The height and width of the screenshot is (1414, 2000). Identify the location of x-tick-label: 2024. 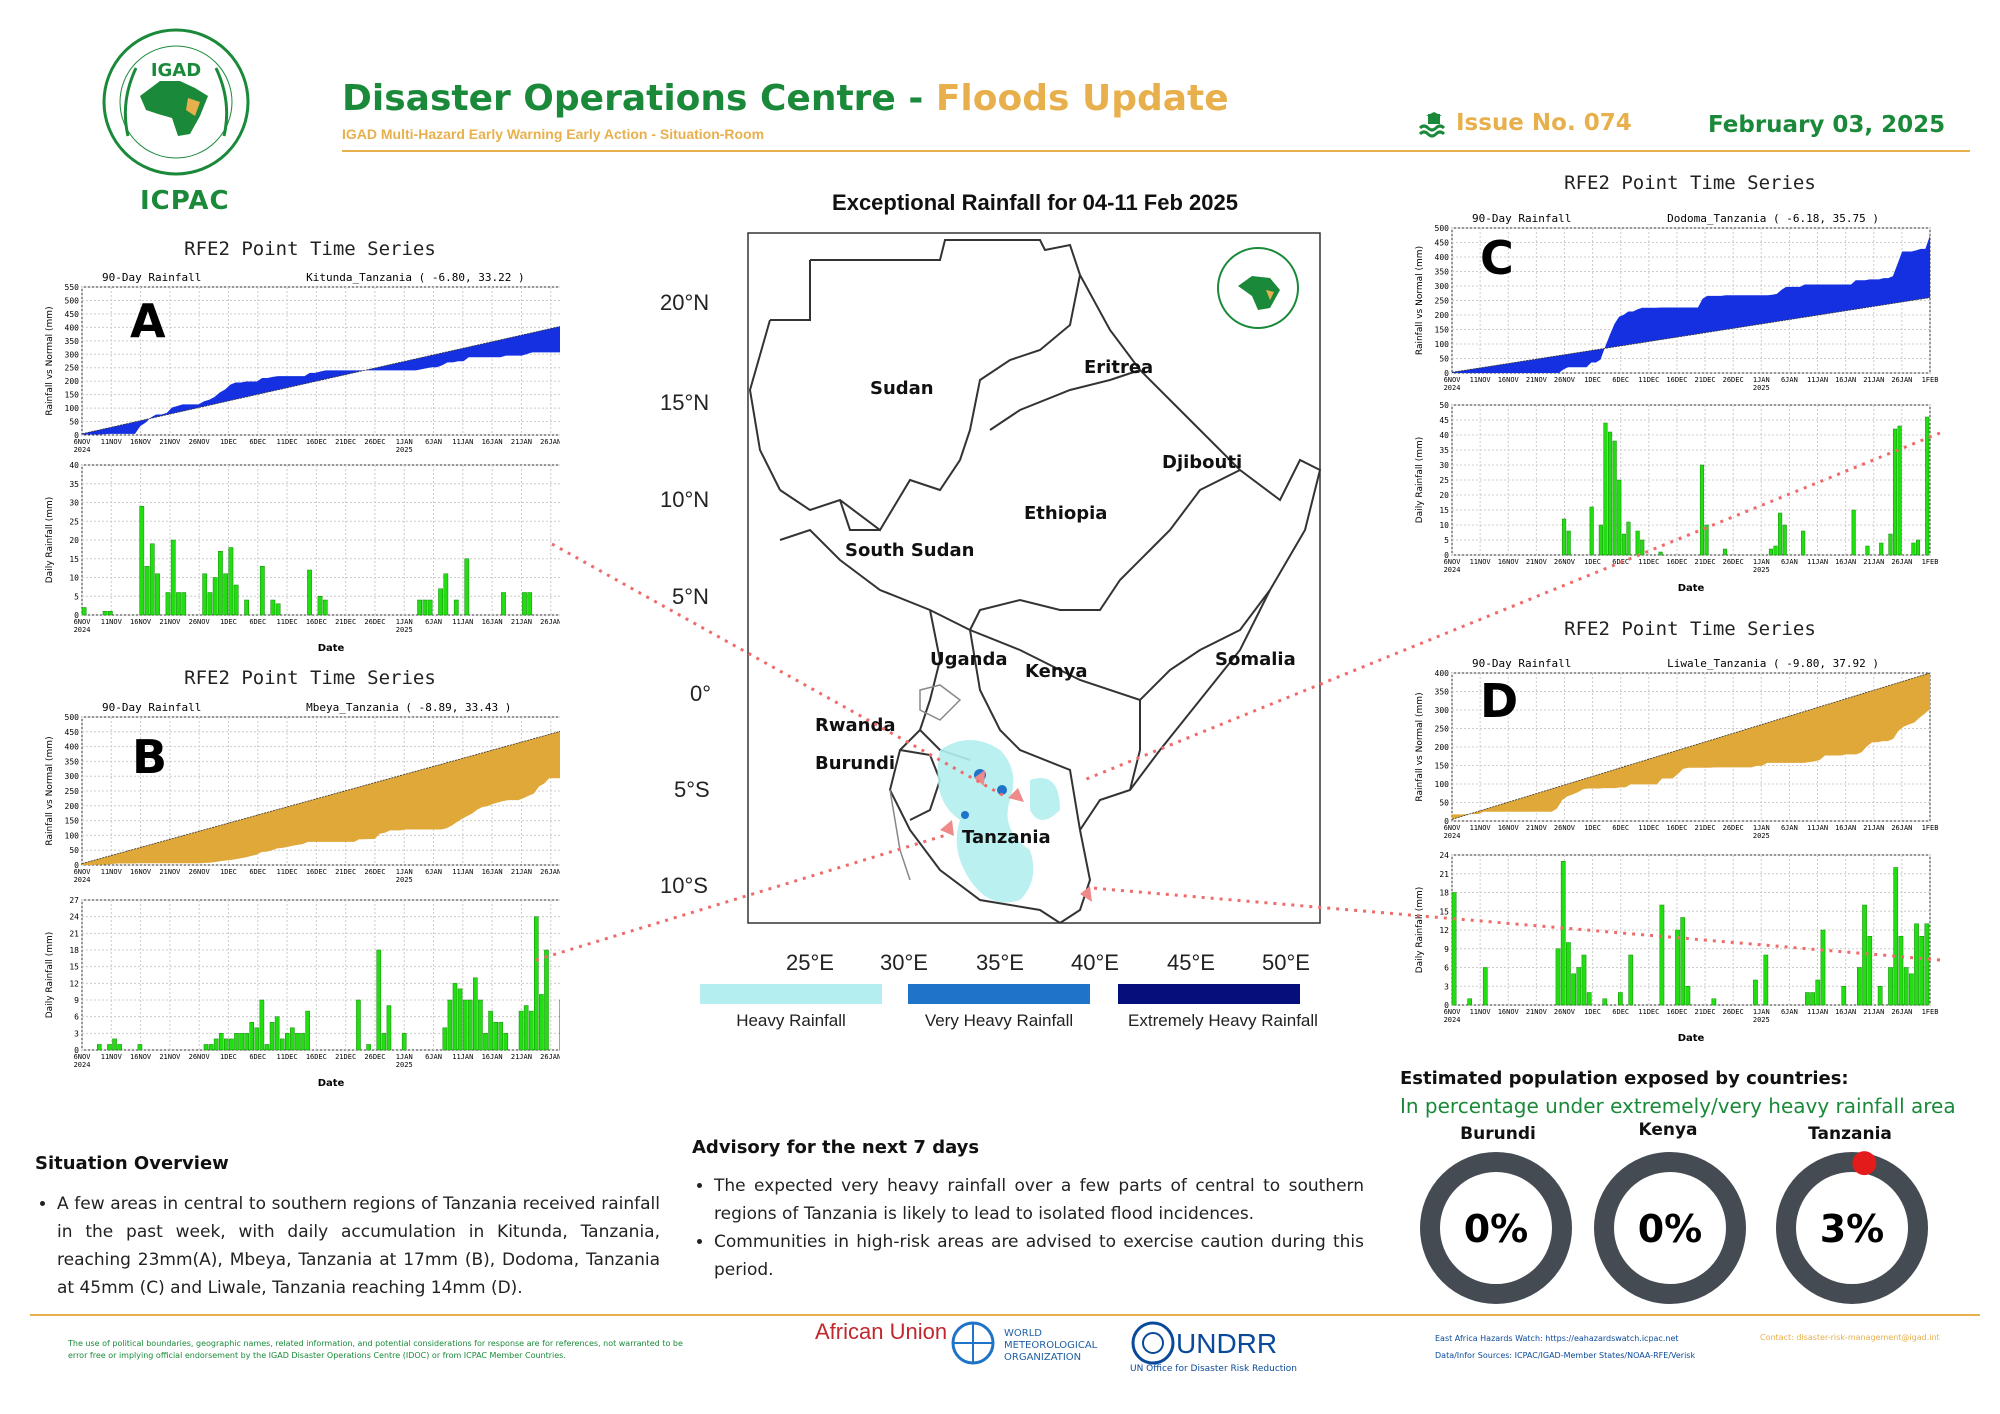
(1452, 836).